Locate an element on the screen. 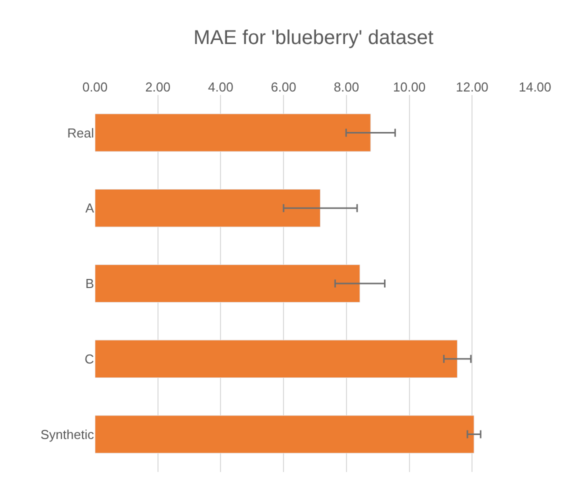 The height and width of the screenshot is (497, 570). x-tick-label: 6.00 is located at coordinates (283, 86).